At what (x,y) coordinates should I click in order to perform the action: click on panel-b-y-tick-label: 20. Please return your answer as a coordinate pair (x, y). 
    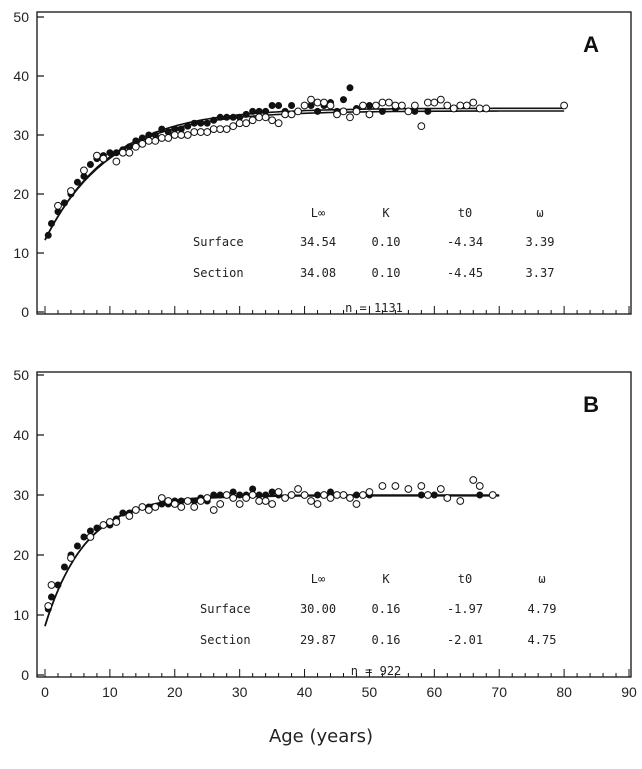
    Looking at the image, I should click on (21, 555).